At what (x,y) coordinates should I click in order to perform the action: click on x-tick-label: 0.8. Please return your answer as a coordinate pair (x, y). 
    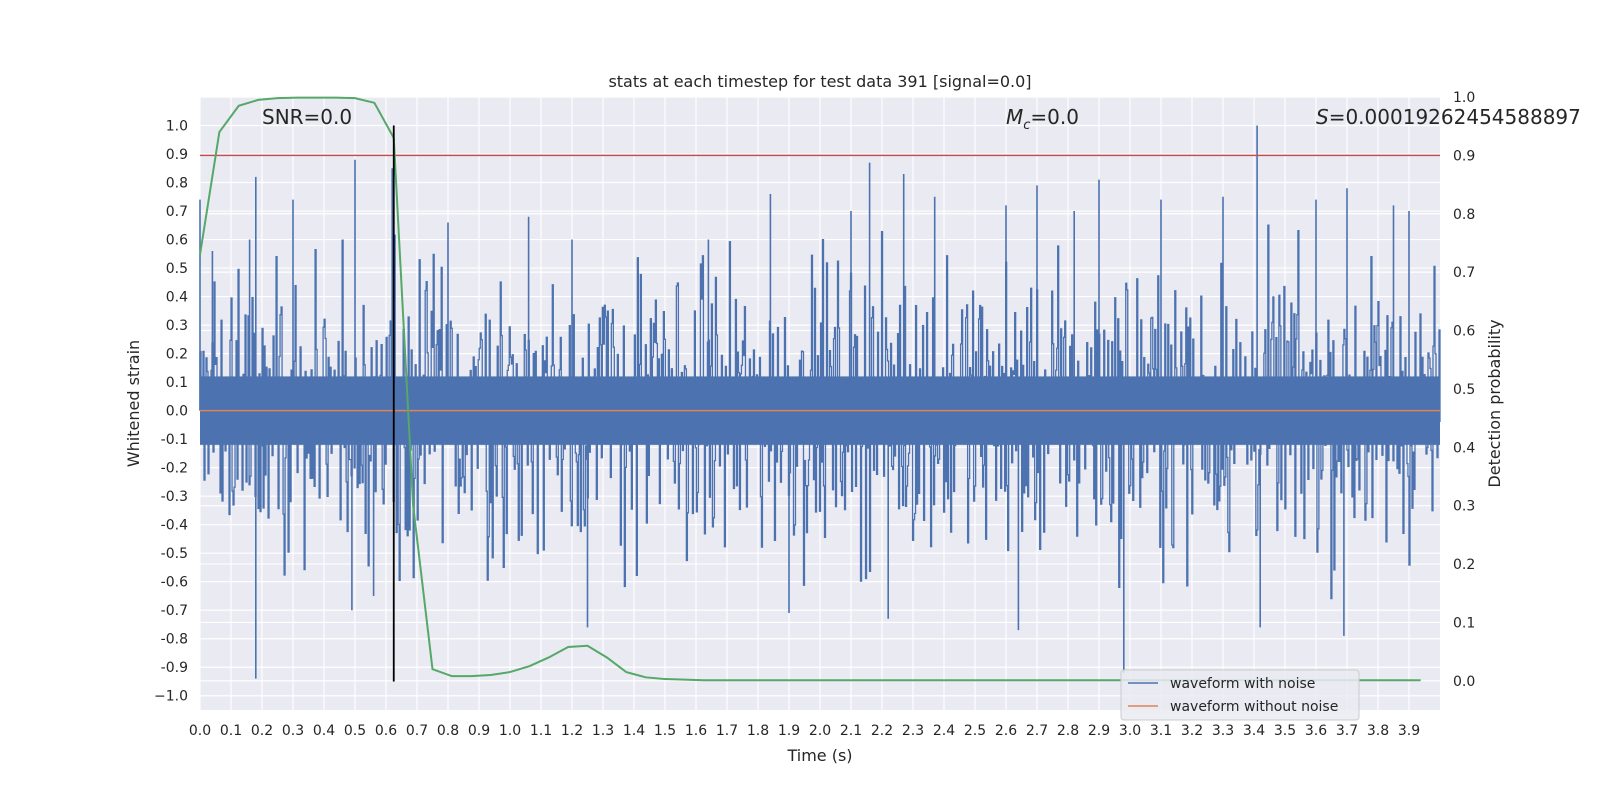
    Looking at the image, I should click on (448, 731).